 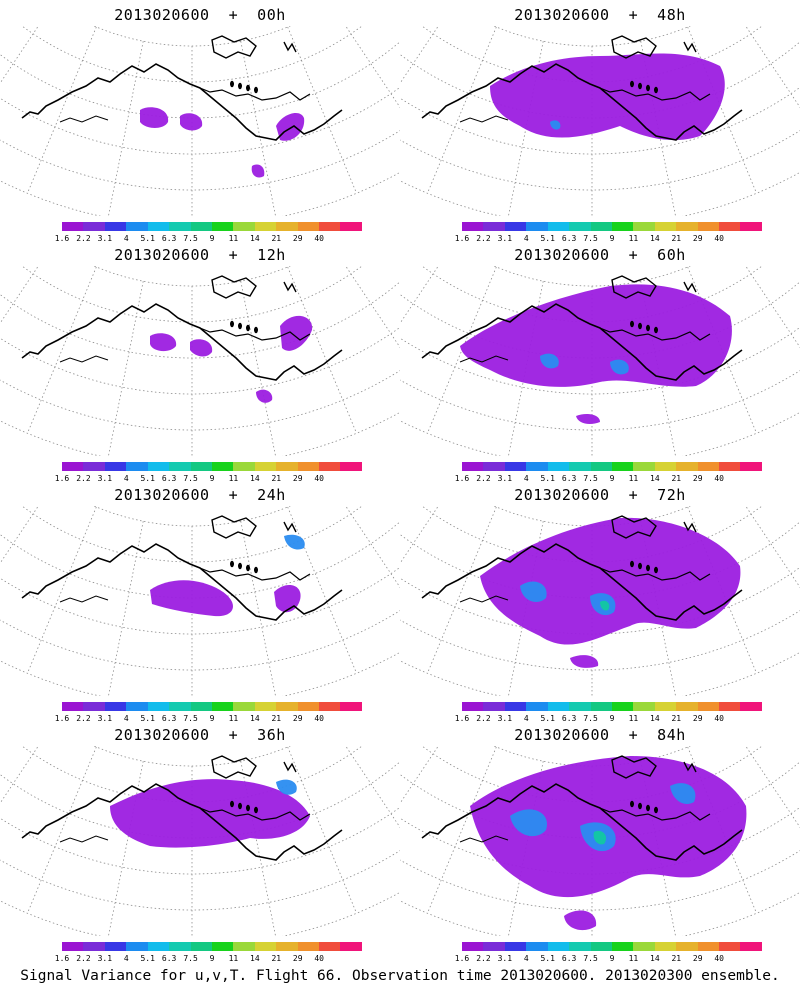 What do you see at coordinates (526, 238) in the screenshot?
I see `colorbar-tick-label: 4` at bounding box center [526, 238].